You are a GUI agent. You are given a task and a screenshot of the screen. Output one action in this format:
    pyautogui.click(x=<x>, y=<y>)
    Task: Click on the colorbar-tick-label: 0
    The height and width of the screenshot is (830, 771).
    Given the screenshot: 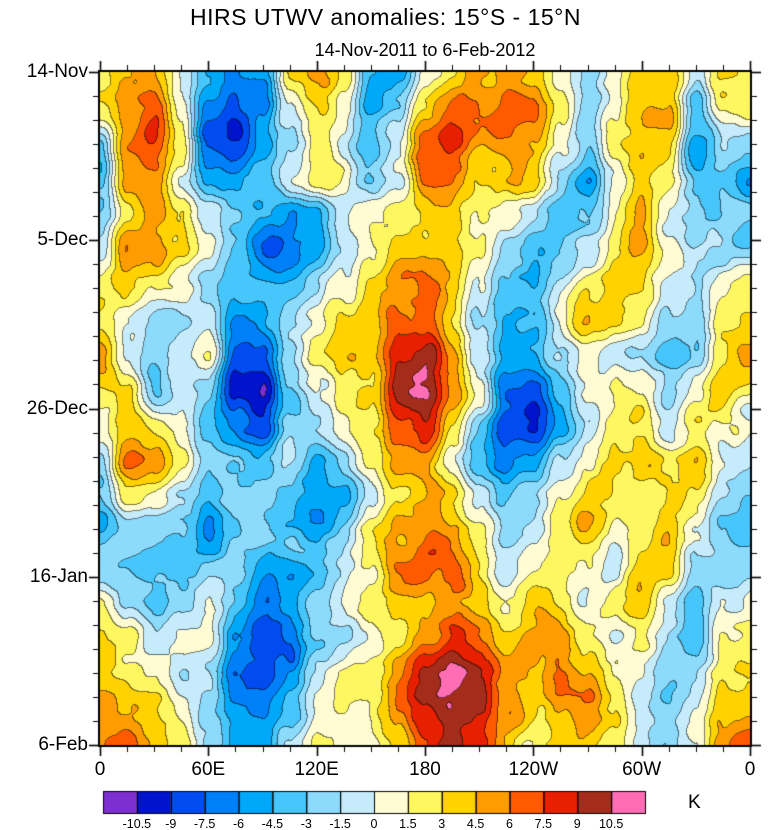 What is the action you would take?
    pyautogui.click(x=374, y=823)
    